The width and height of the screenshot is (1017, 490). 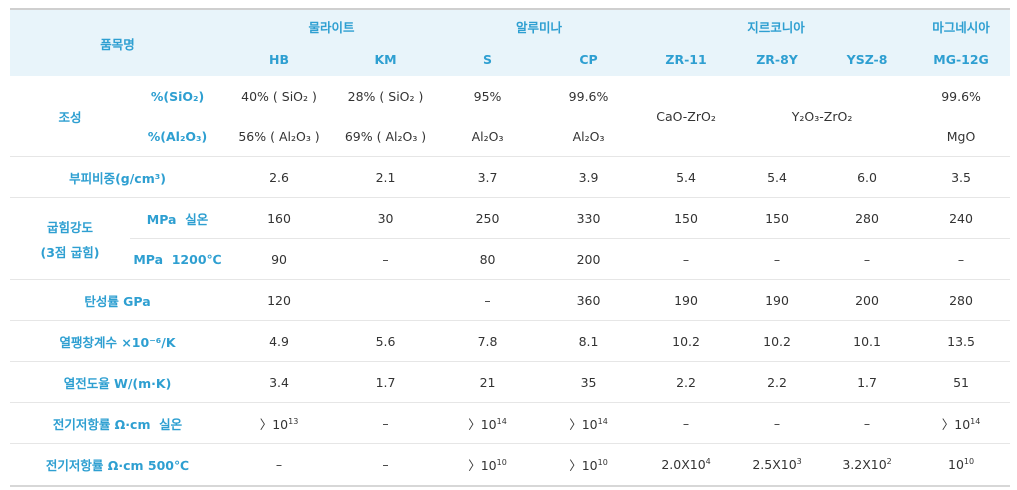 What do you see at coordinates (956, 464) in the screenshot?
I see `value-base: 10` at bounding box center [956, 464].